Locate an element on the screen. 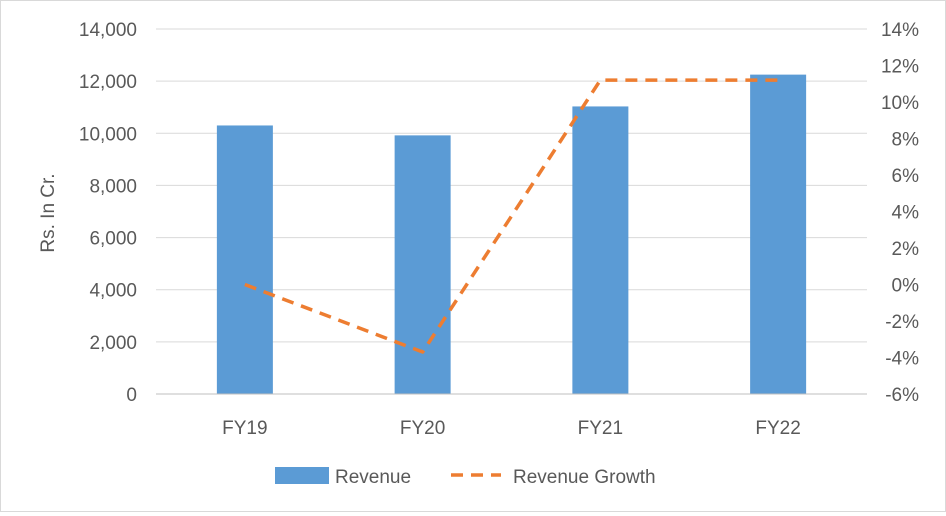  y2-tick-label: 10% is located at coordinates (900, 103).